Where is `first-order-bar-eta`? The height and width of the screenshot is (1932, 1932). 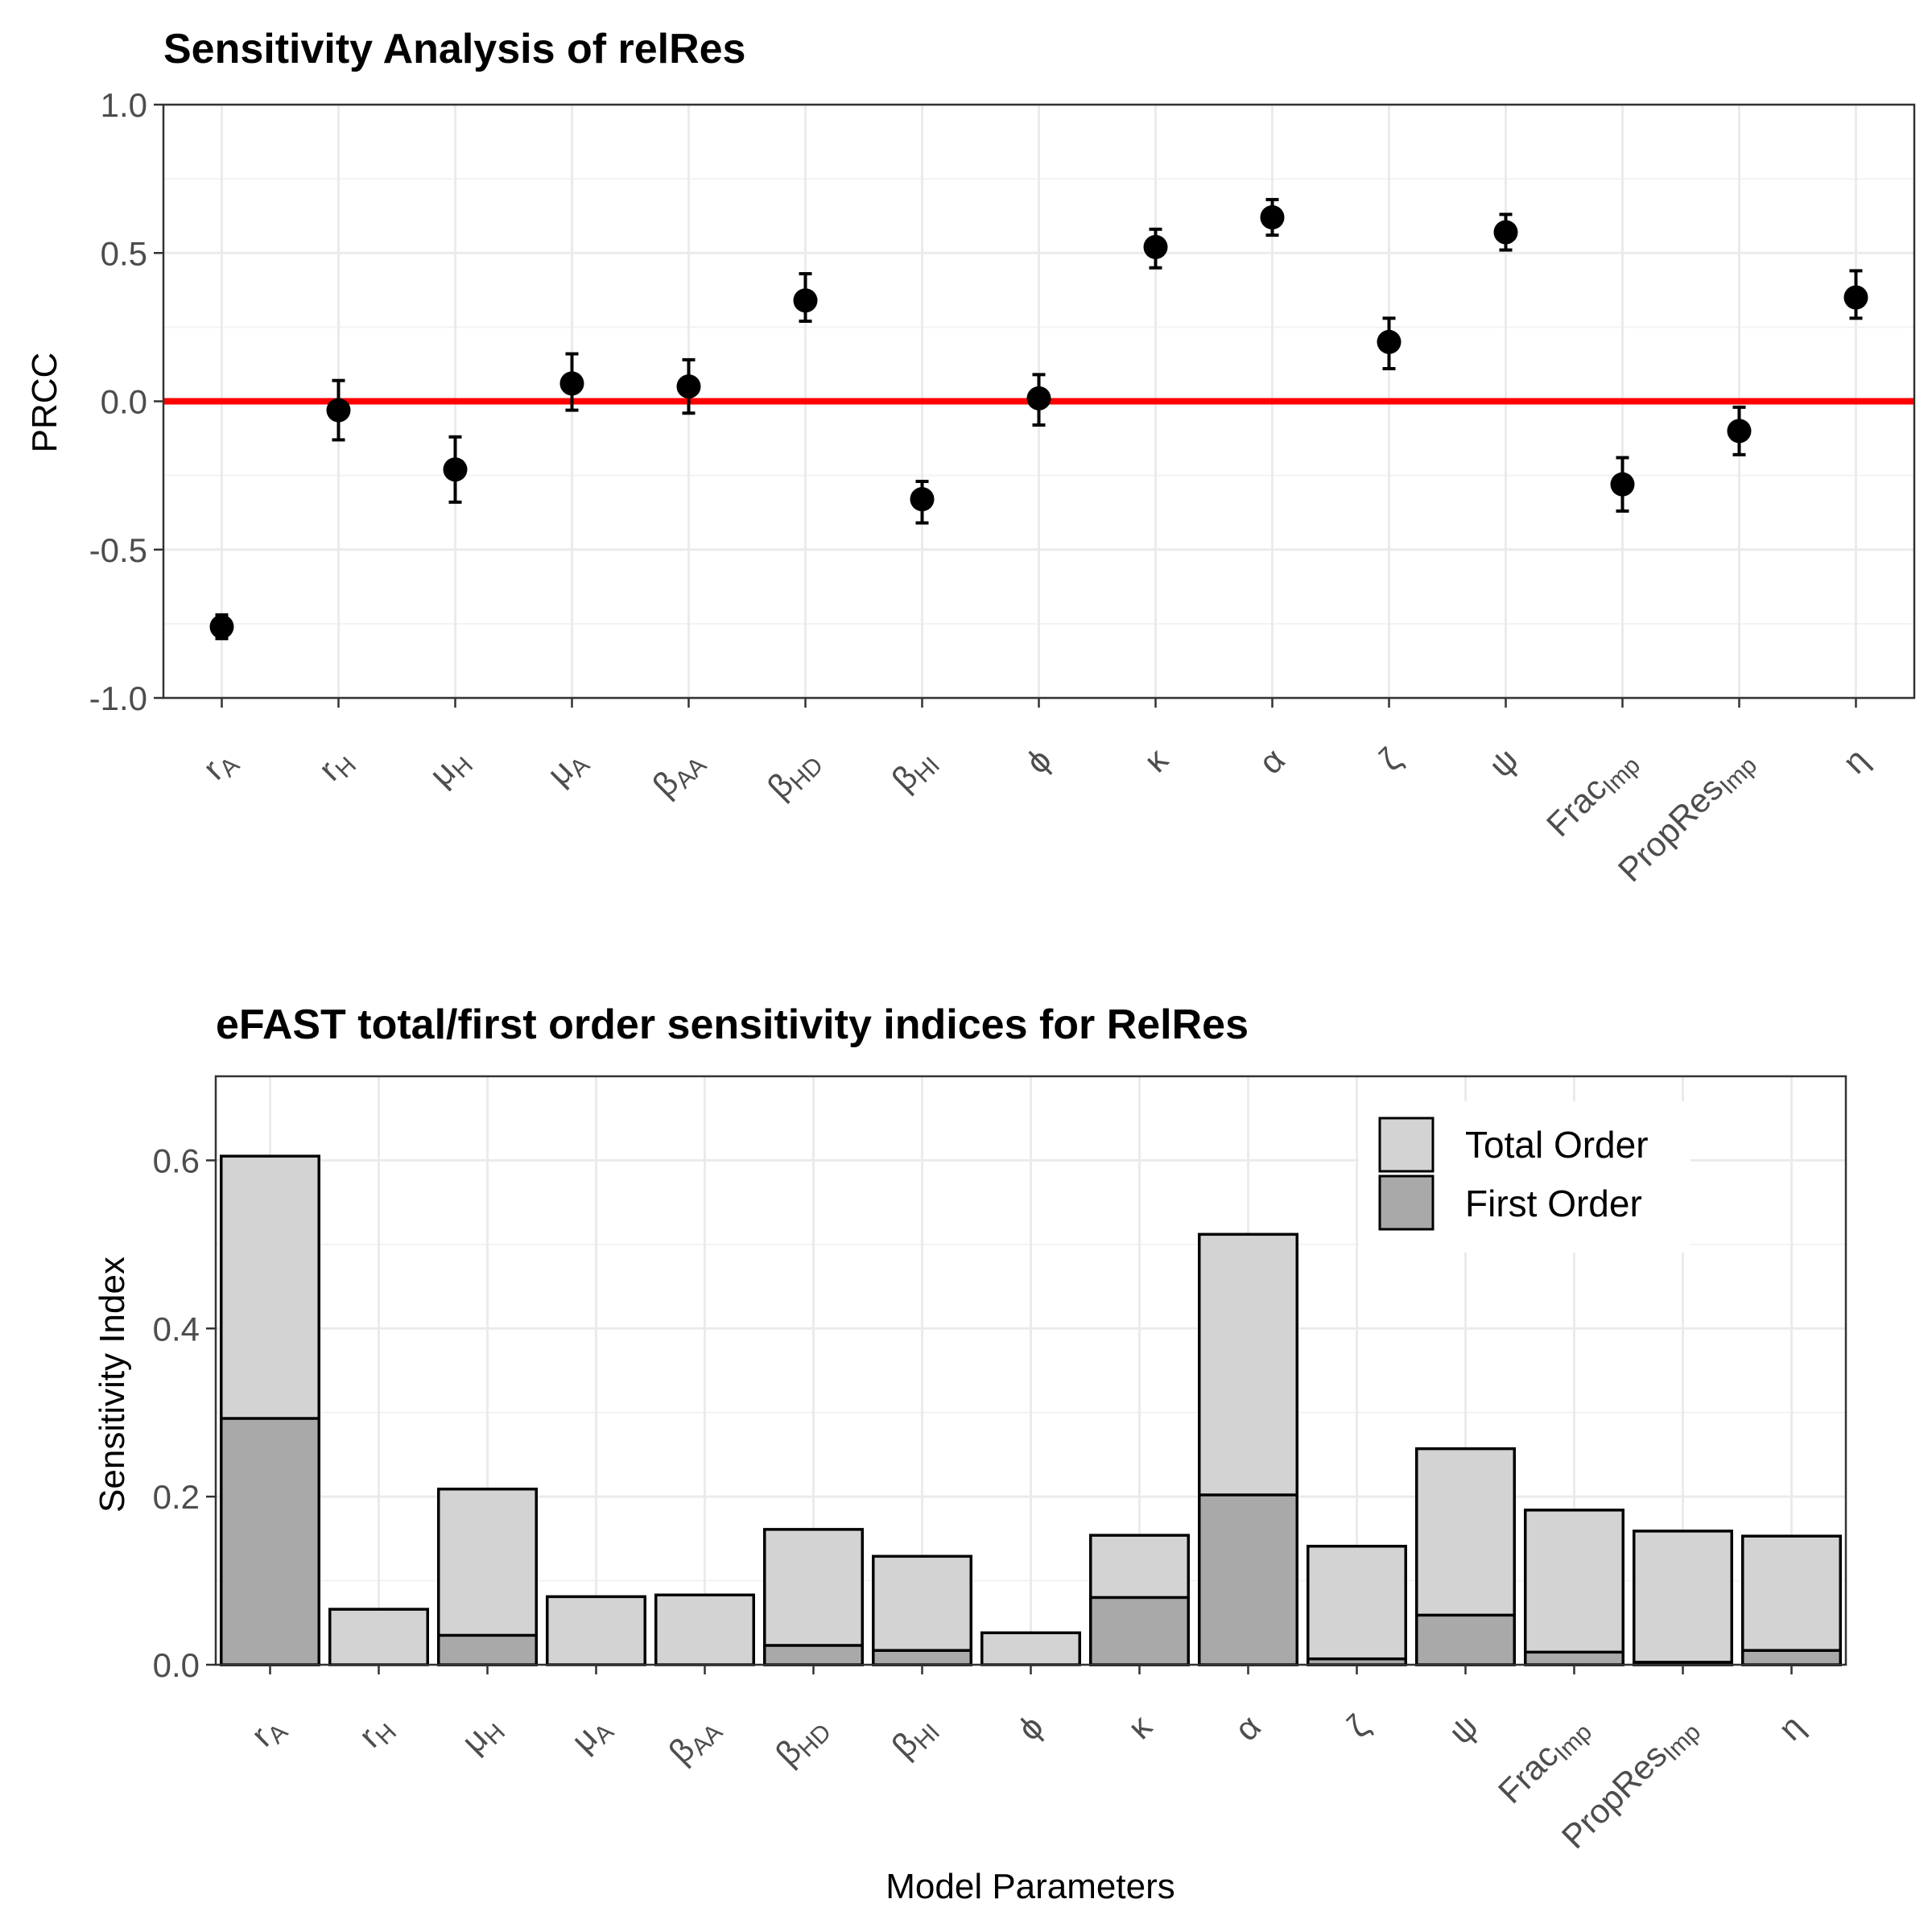
first-order-bar-eta is located at coordinates (1791, 1657).